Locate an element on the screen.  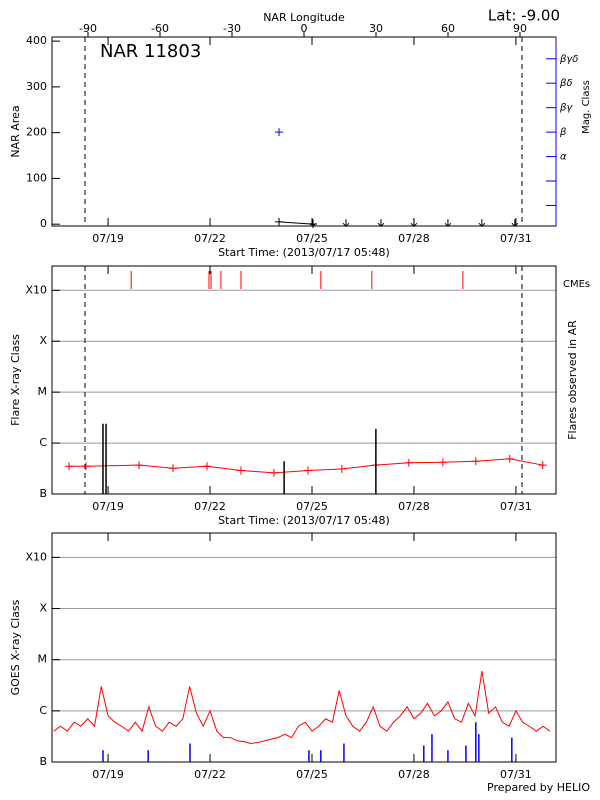
y-tick-label: 400 is located at coordinates (36, 40).